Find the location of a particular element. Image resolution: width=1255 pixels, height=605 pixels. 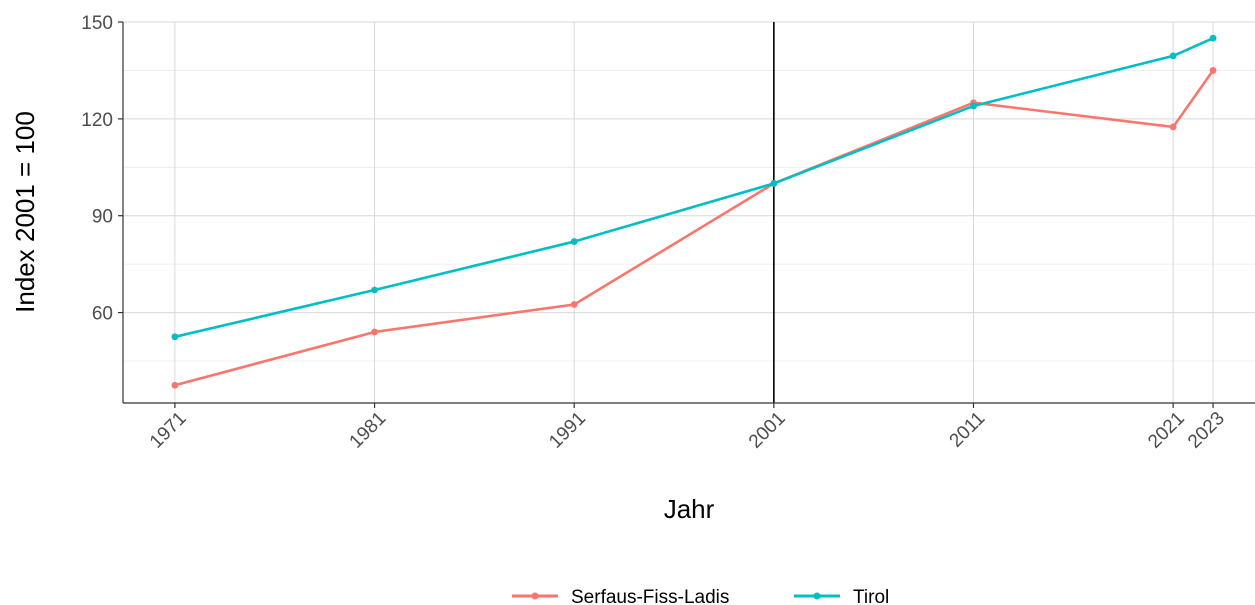

legend-item-serfaus-fiss-ladis: Serfaus-Fiss-Ladis is located at coordinates (620, 596).